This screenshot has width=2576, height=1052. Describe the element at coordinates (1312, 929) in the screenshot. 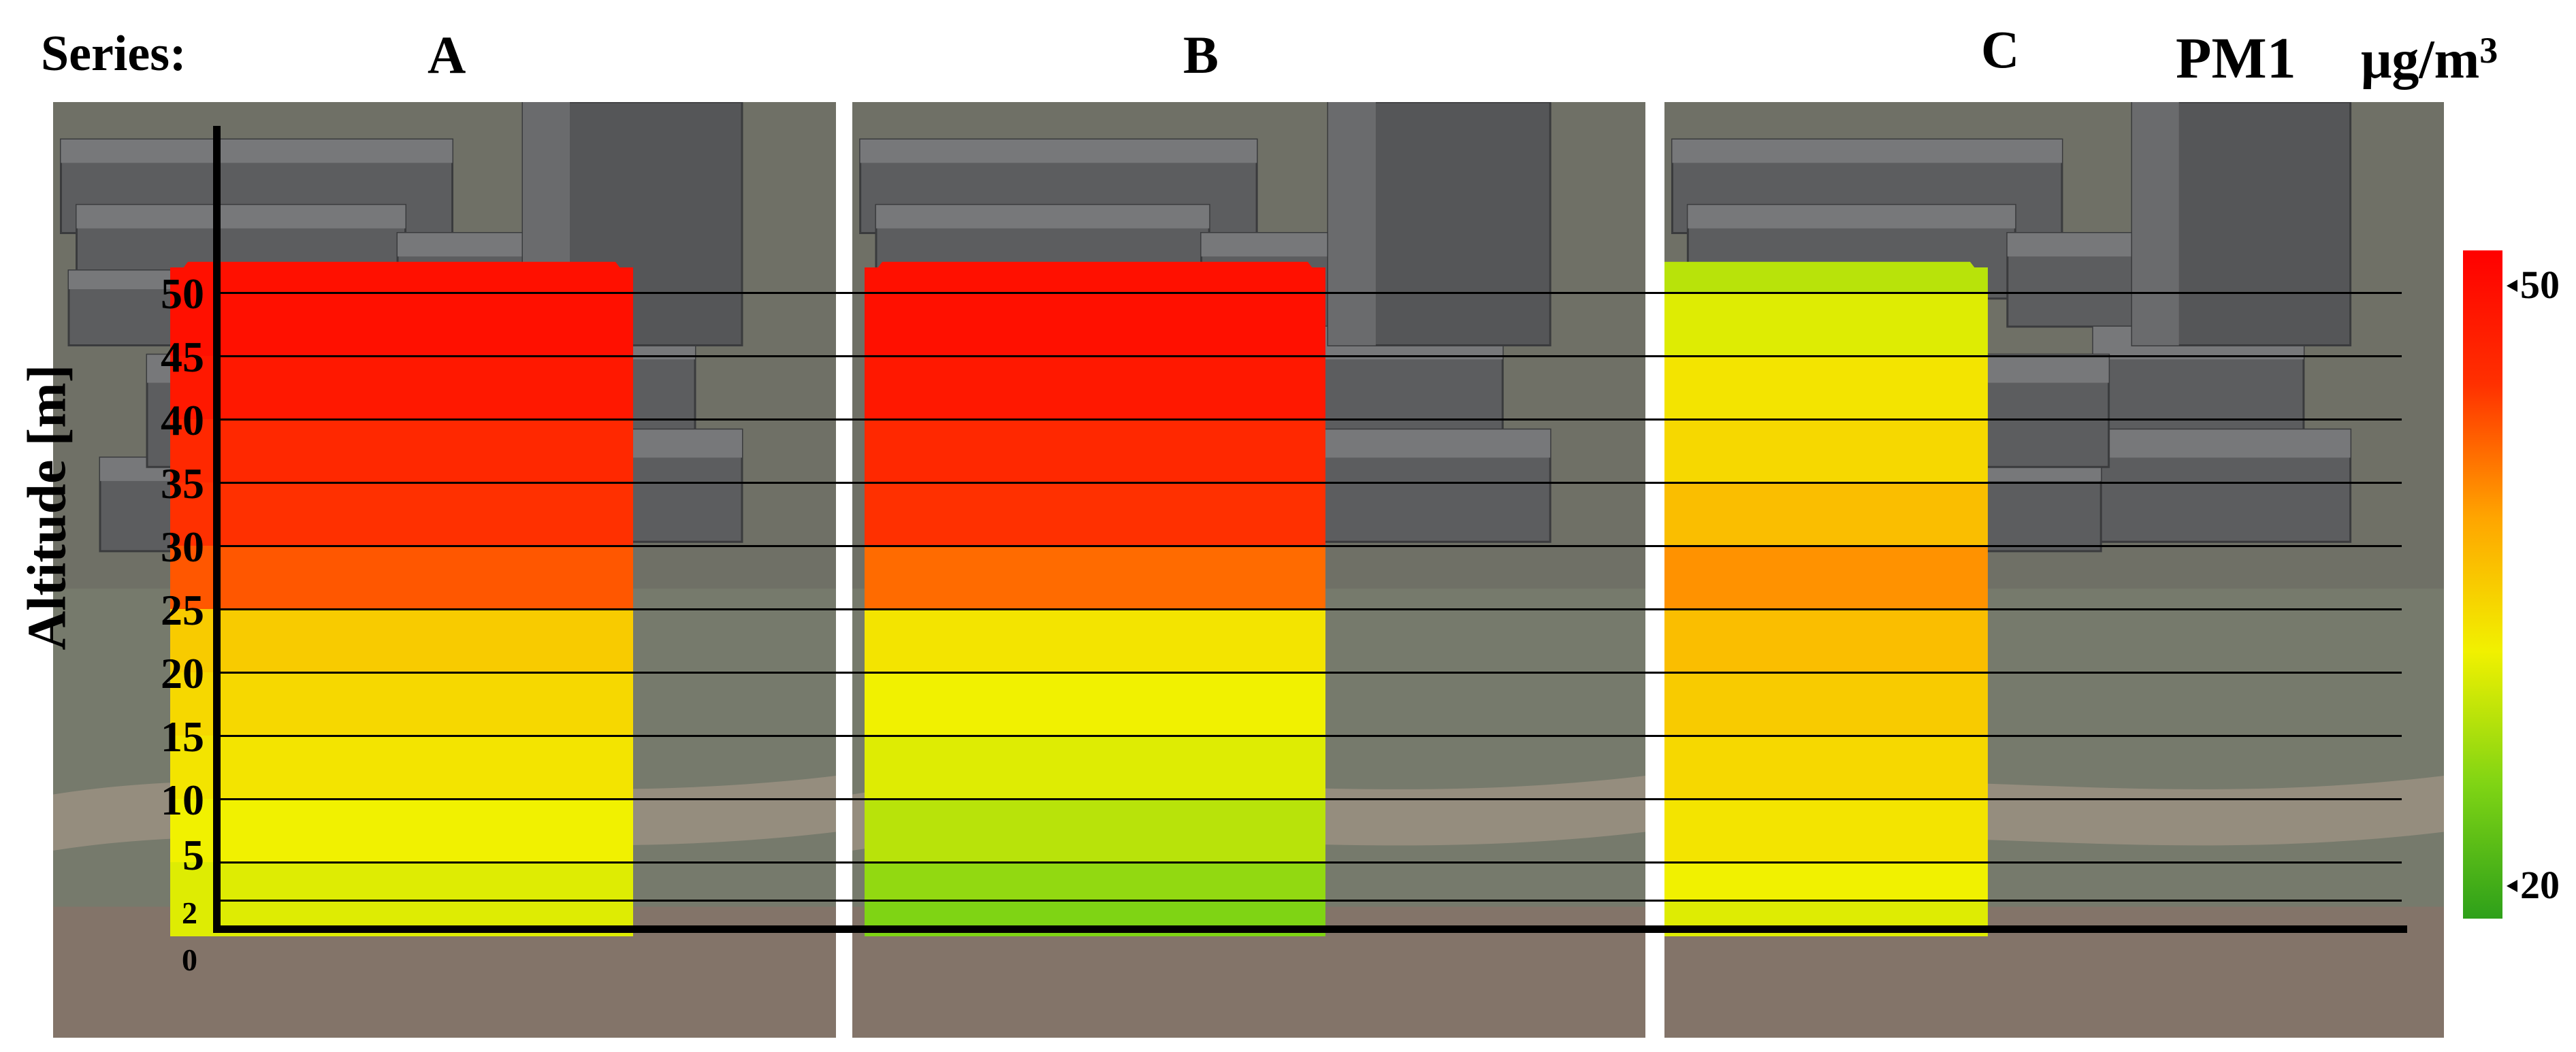

I see `x-axis-line` at that location.